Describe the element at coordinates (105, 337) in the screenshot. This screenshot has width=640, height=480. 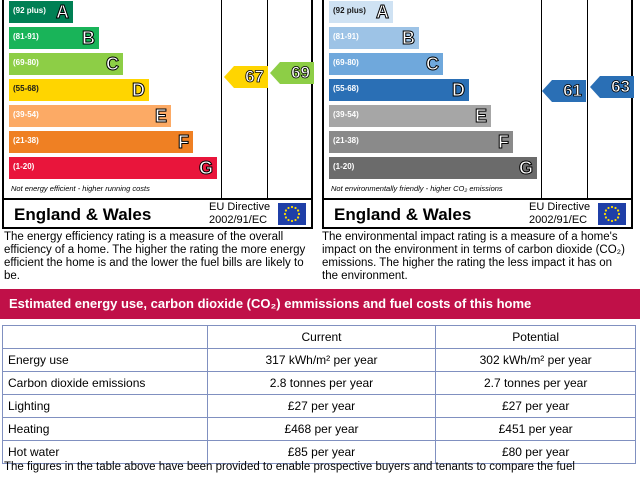
I see `table-header-cell` at that location.